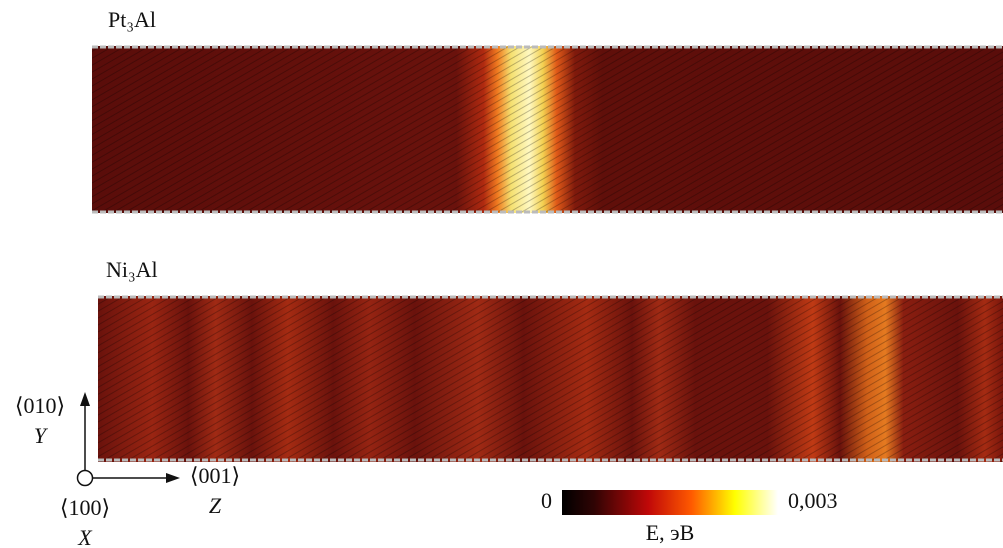 Image resolution: width=1003 pixels, height=548 pixels. I want to click on colorbar-label: E, эВ, so click(670, 532).